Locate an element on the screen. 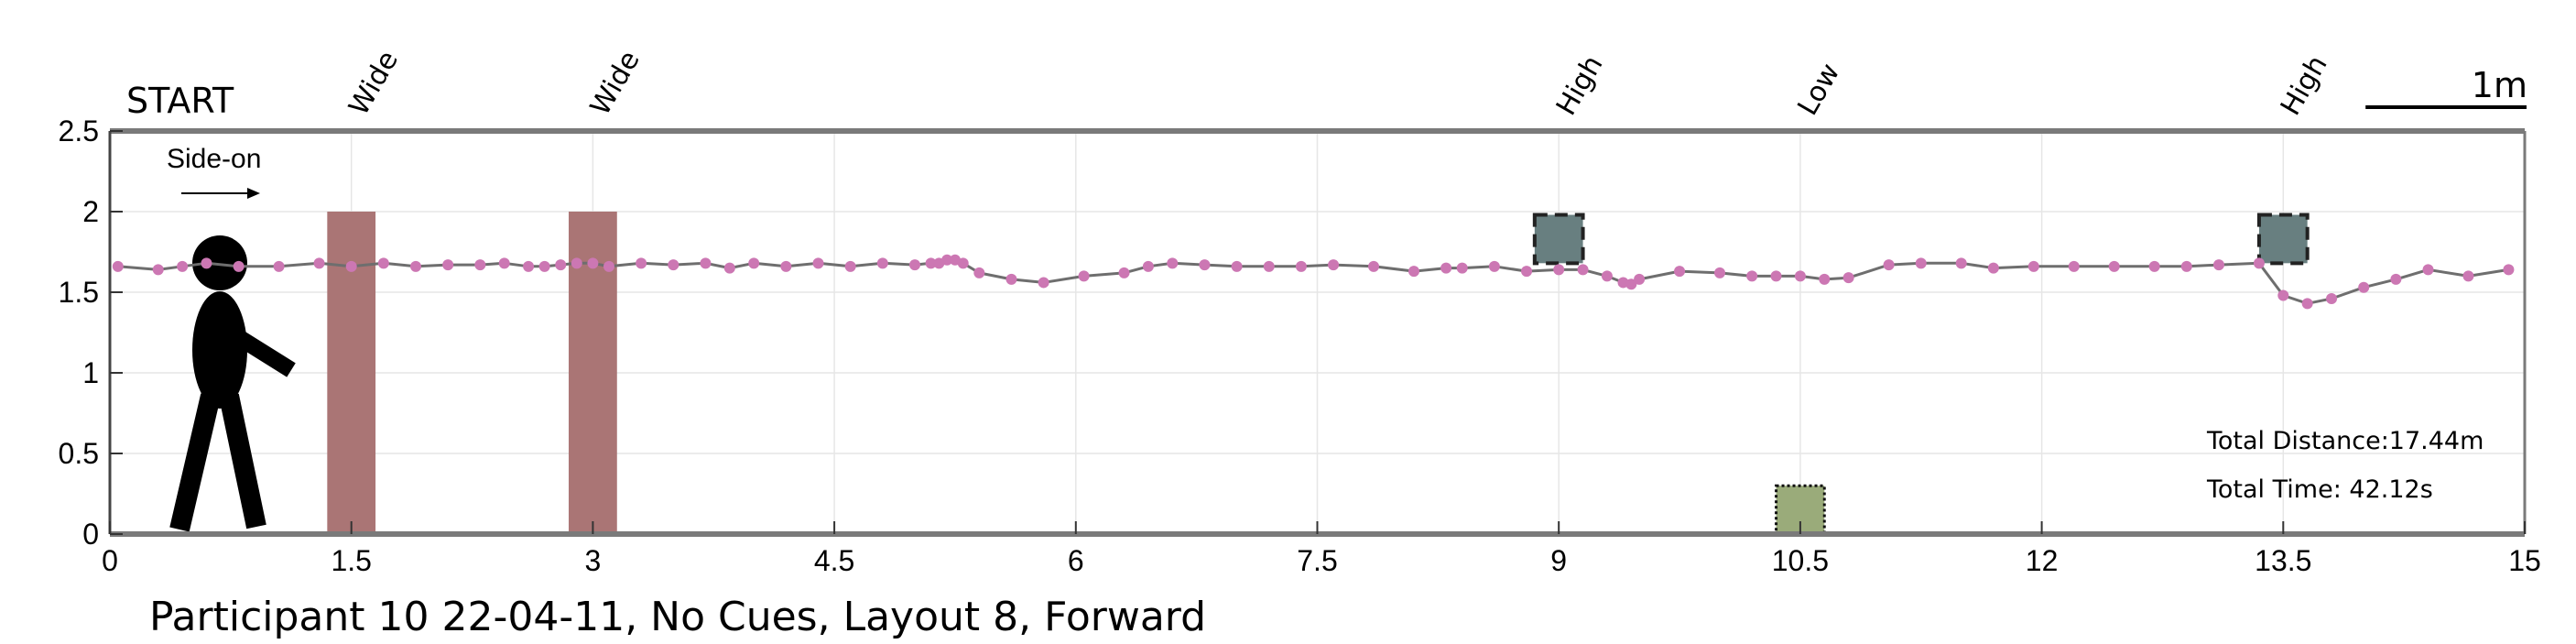 This screenshot has height=644, width=2576. y-tick-label-5: 2.5 is located at coordinates (79, 131).